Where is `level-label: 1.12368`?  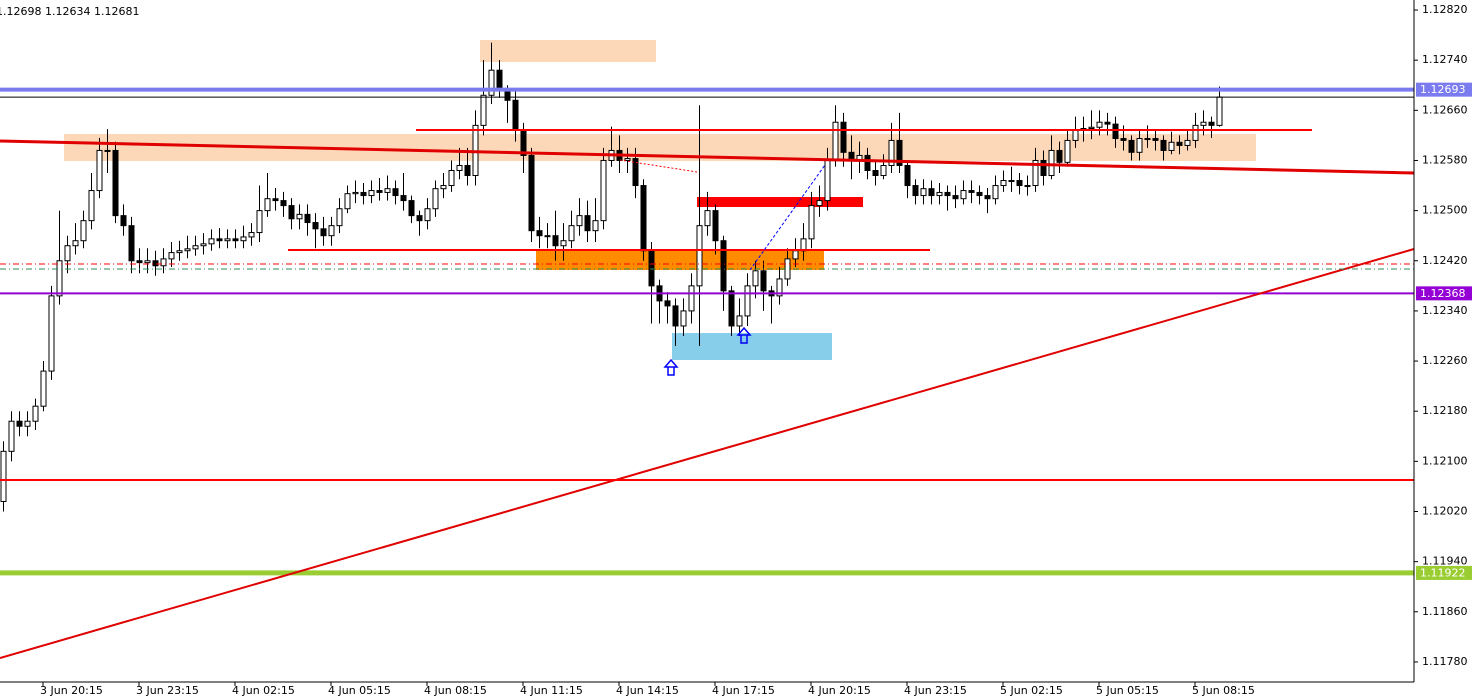 level-label: 1.12368 is located at coordinates (1443, 293).